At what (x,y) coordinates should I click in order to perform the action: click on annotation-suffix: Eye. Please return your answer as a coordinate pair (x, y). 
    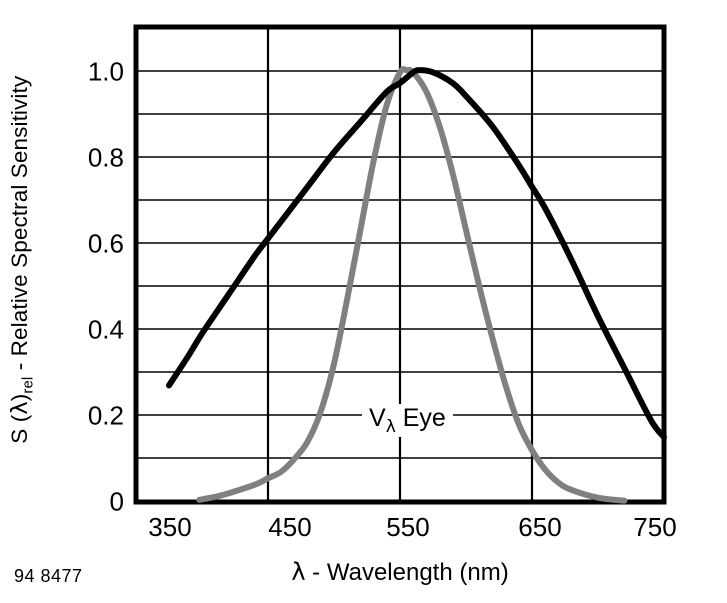
    Looking at the image, I should click on (420, 418).